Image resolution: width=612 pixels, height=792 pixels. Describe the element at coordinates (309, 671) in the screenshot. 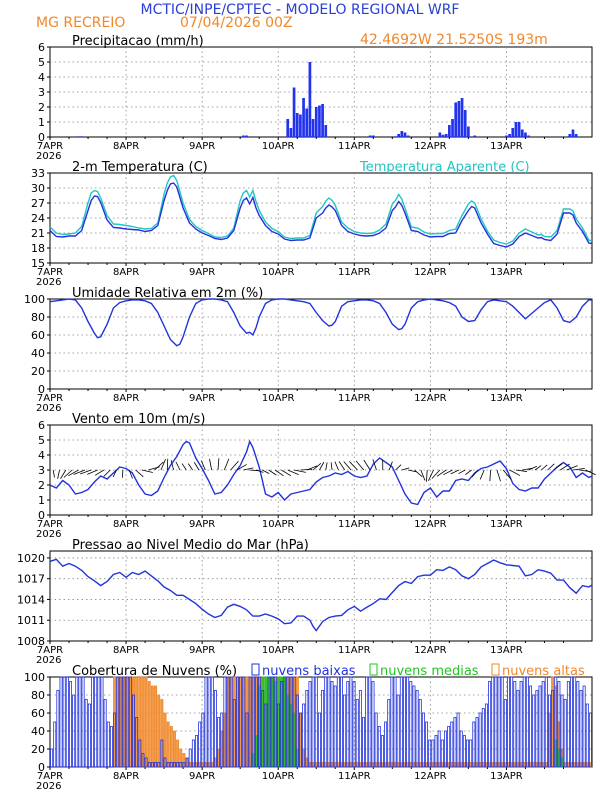

I see `legend-label: nuvens baixas` at that location.